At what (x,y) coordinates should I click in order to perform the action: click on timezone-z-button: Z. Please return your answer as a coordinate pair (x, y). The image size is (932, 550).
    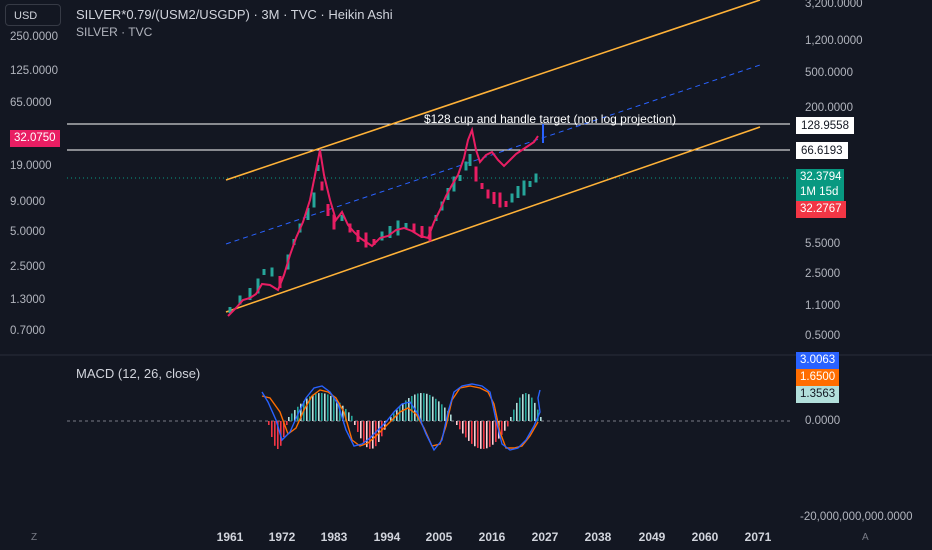
    Looking at the image, I should click on (34, 537).